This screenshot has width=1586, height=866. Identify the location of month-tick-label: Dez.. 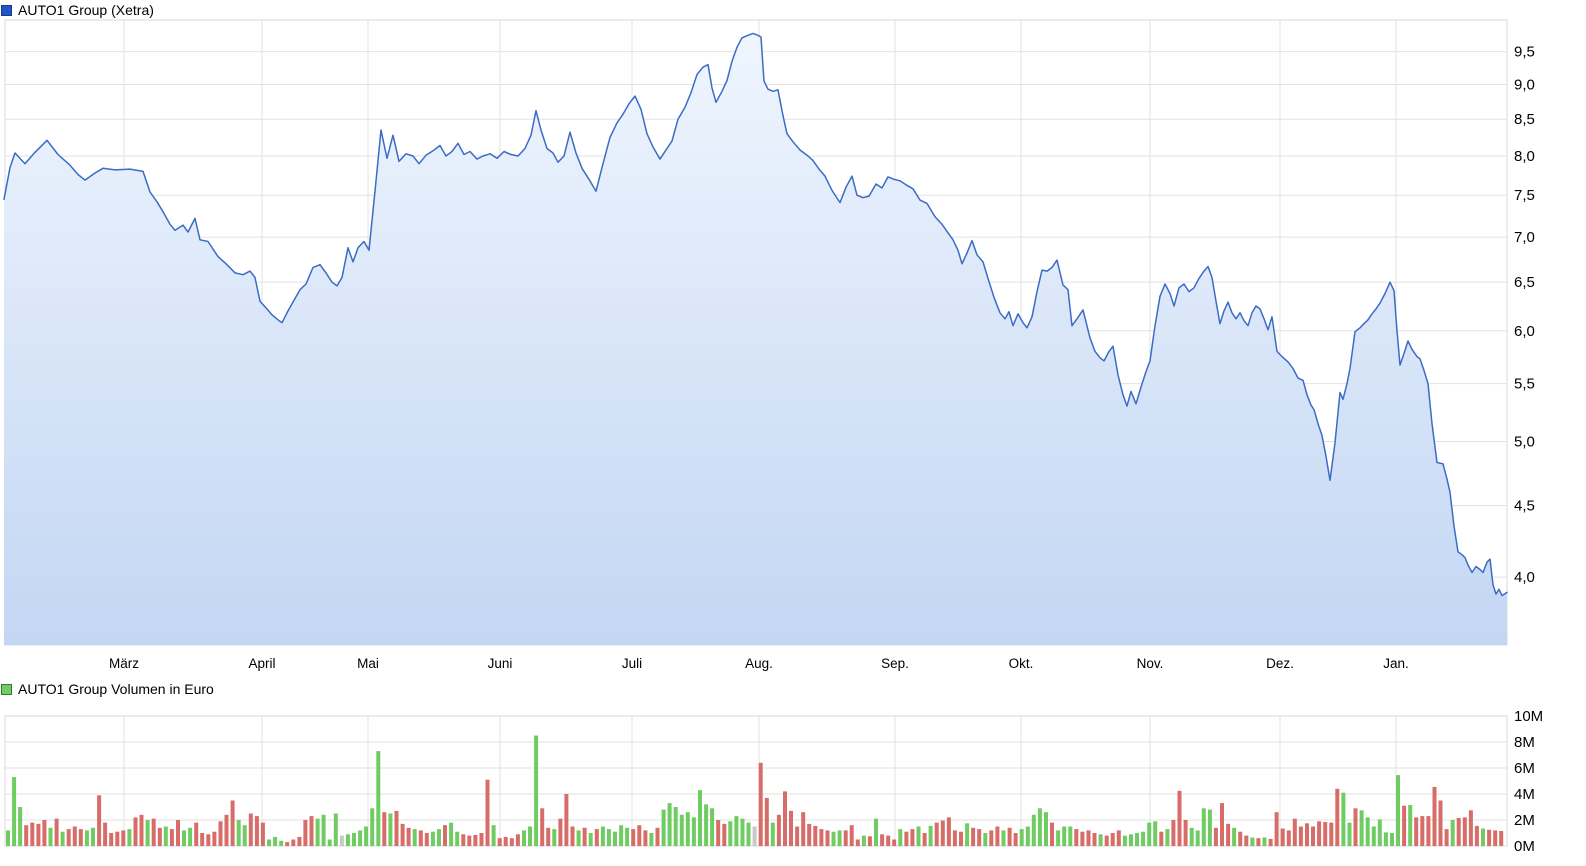
(1280, 663).